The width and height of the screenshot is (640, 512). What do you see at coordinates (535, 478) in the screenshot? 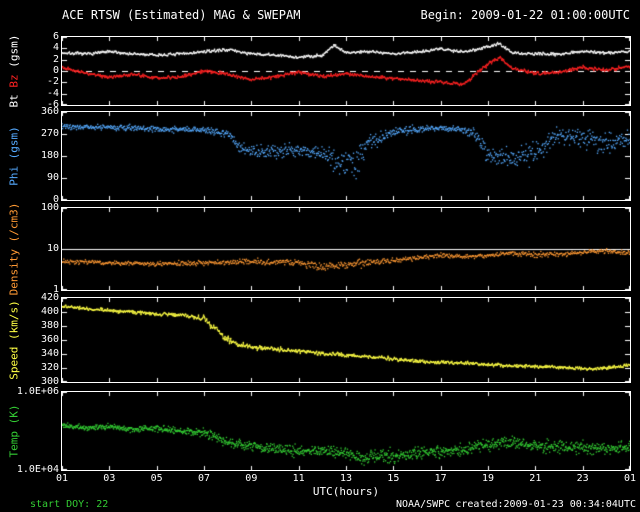
I see `x-tick-label: 21` at bounding box center [535, 478].